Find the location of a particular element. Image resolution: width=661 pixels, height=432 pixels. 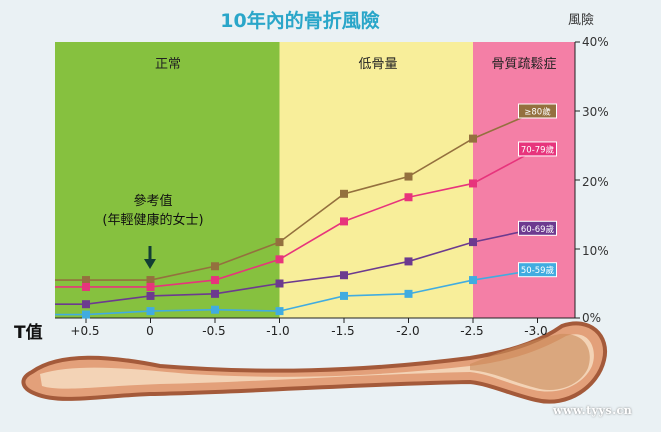

reference-arrow-head is located at coordinates (150, 264).